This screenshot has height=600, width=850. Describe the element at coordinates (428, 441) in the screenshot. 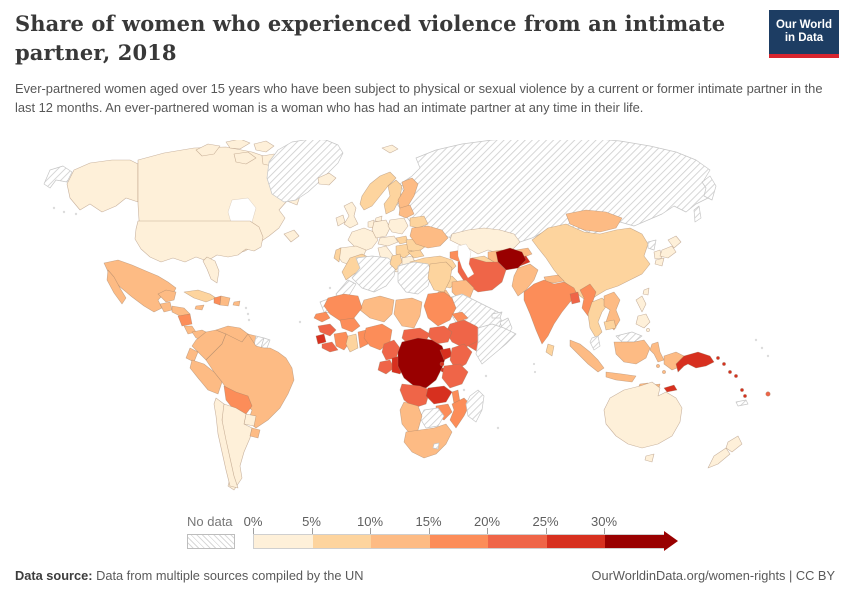

I see `country-south-africa` at that location.